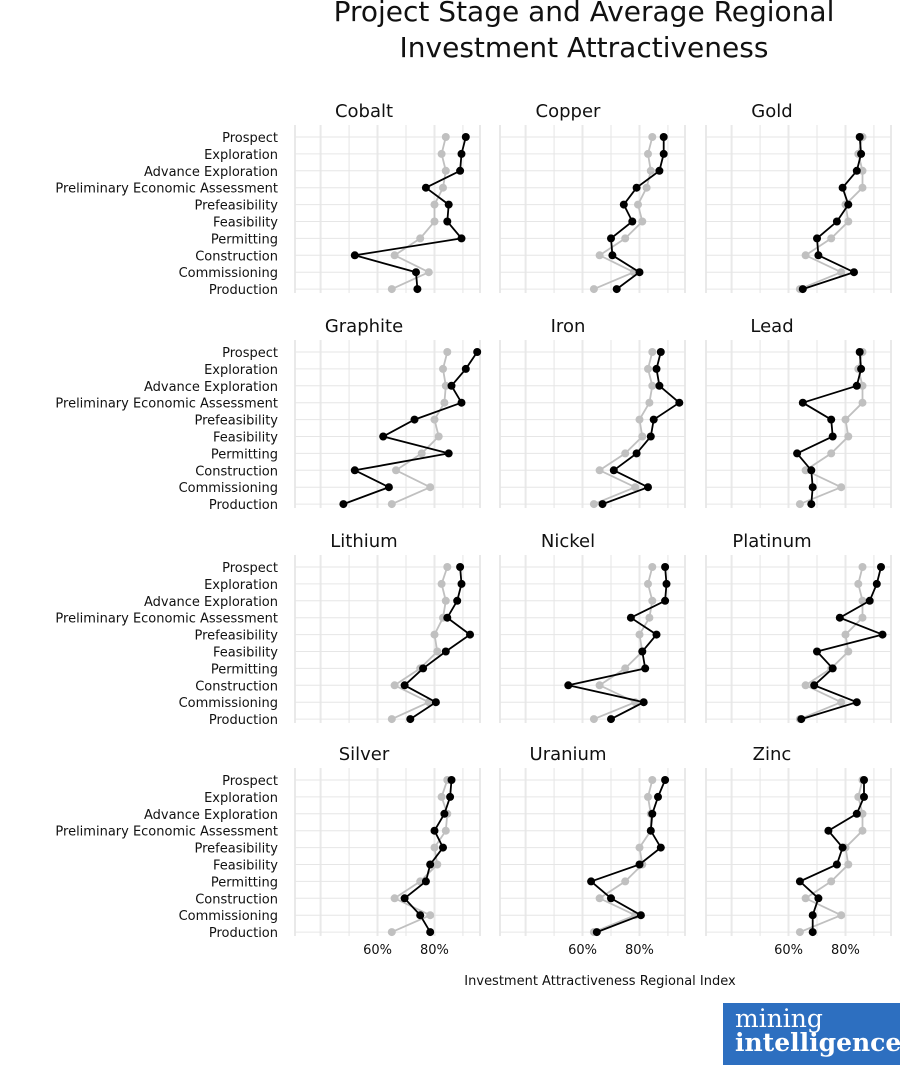 The height and width of the screenshot is (1065, 900). What do you see at coordinates (364, 326) in the screenshot?
I see `facet-title: Graphite` at bounding box center [364, 326].